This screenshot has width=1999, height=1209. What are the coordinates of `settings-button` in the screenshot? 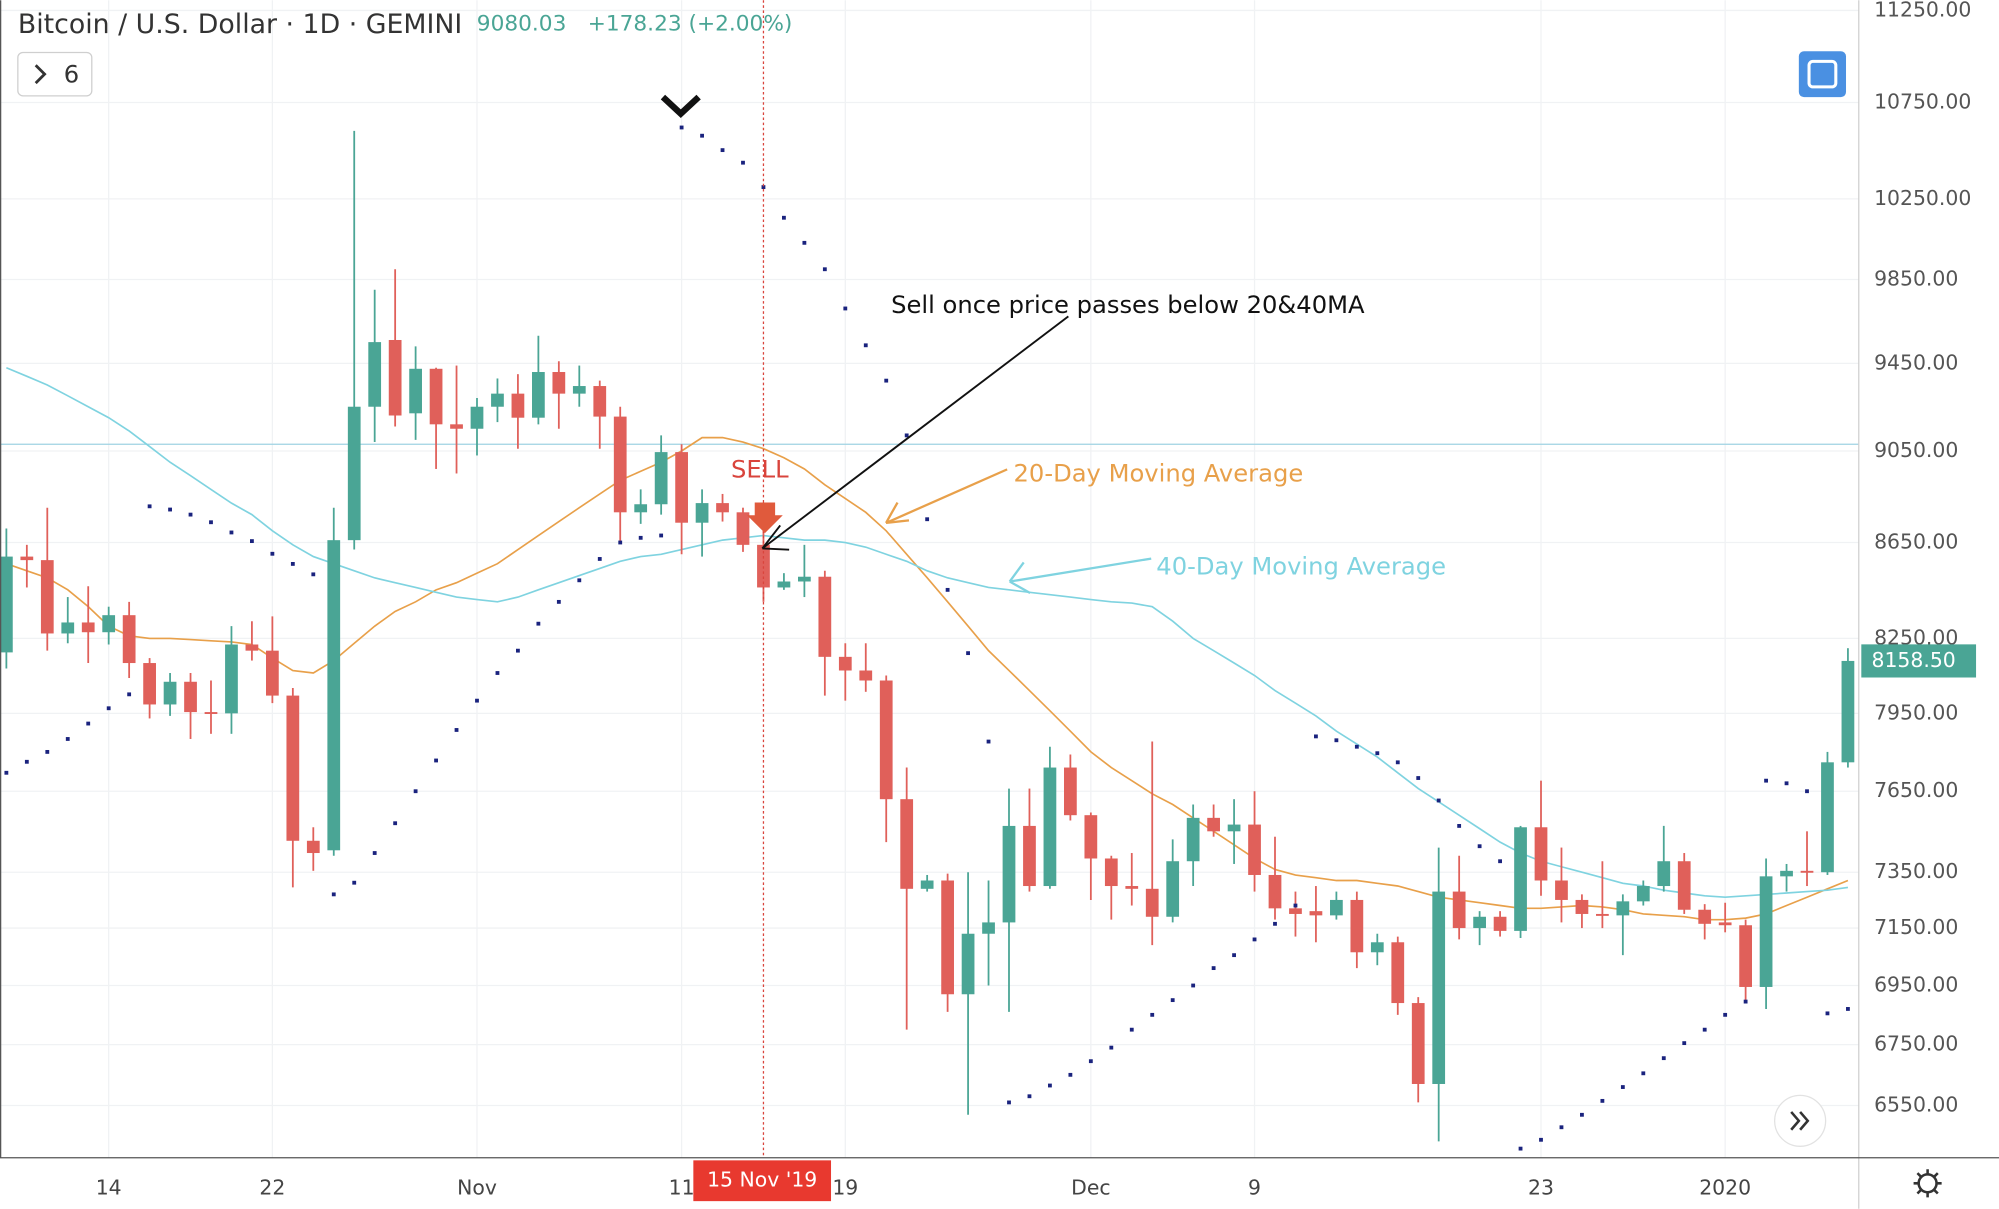 It's located at (1927, 1183).